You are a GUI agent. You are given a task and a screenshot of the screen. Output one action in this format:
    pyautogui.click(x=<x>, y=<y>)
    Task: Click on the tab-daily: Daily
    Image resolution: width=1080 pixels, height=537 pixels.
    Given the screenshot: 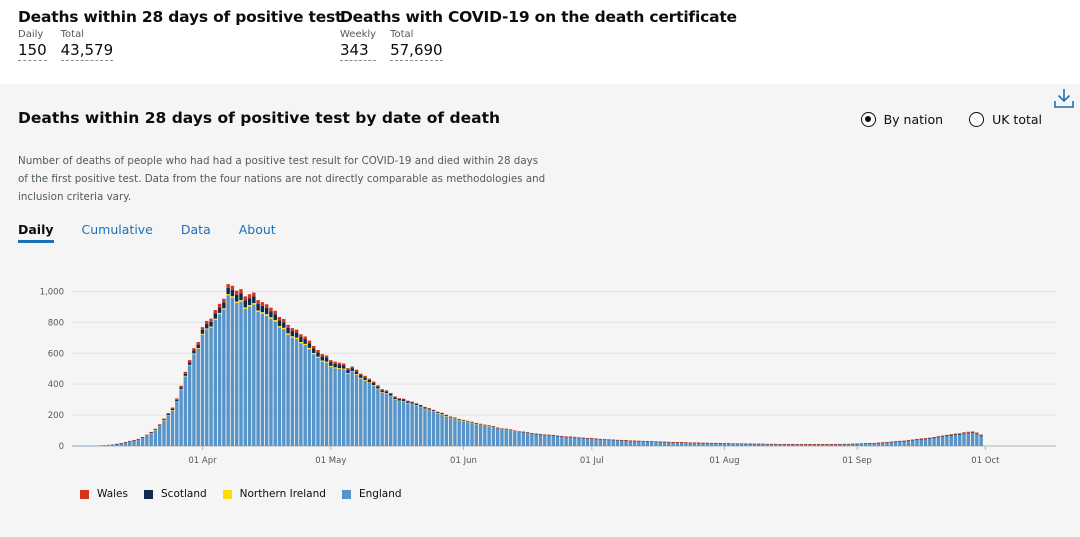 What is the action you would take?
    pyautogui.click(x=36, y=232)
    